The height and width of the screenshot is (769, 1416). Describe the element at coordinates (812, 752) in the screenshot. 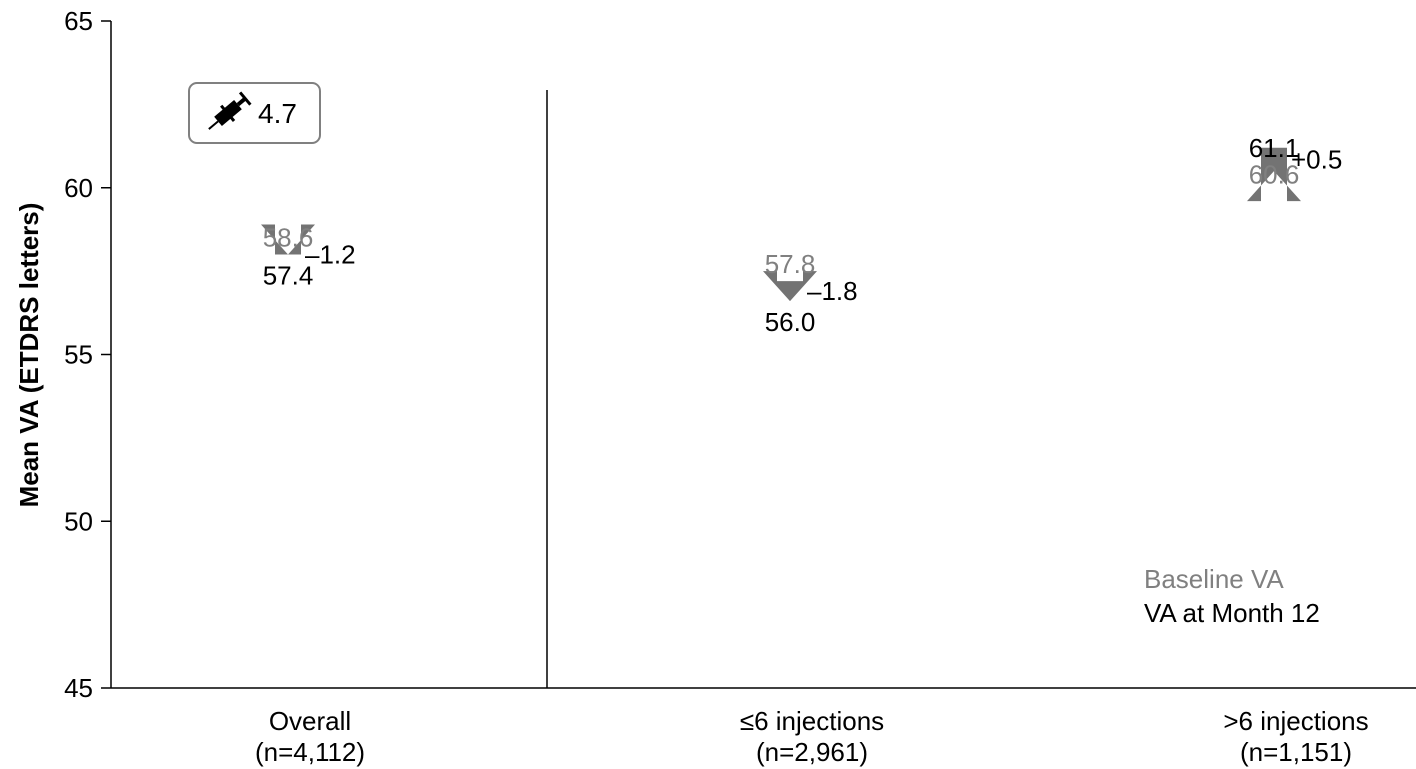

I see `category-n-label: (n=2,961)` at that location.